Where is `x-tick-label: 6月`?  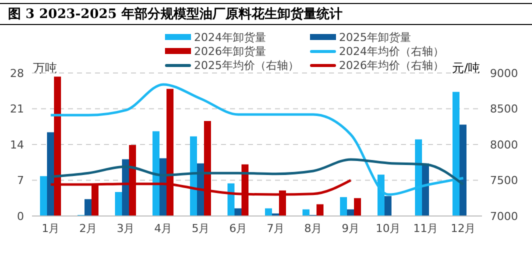 x-tick-label: 6月 is located at coordinates (238, 228).